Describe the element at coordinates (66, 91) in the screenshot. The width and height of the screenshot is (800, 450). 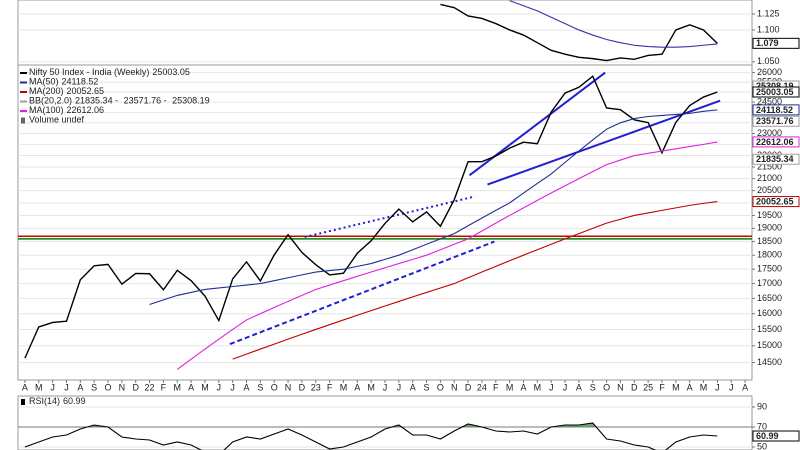
I see `legend-entry: MA(200) 20052.65` at that location.